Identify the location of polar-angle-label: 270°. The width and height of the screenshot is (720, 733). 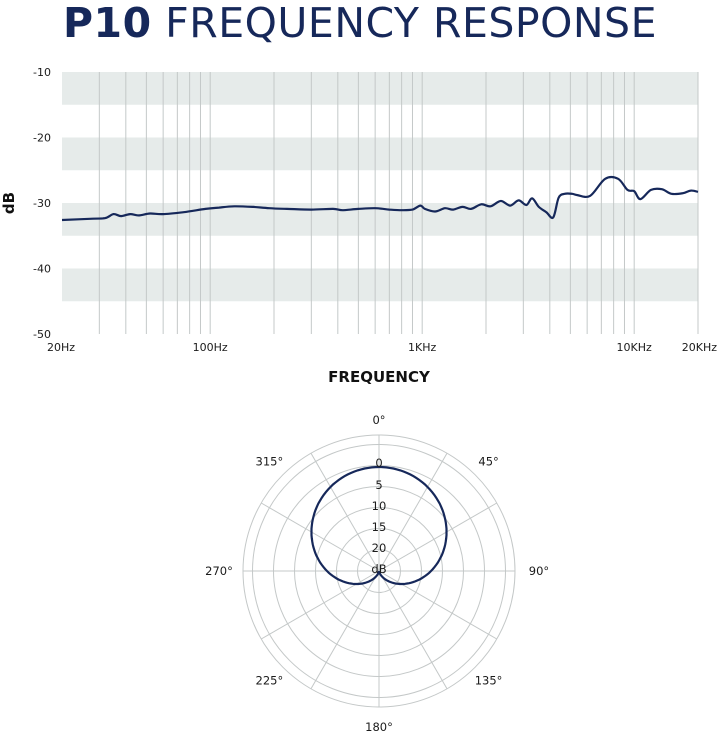
(219, 571).